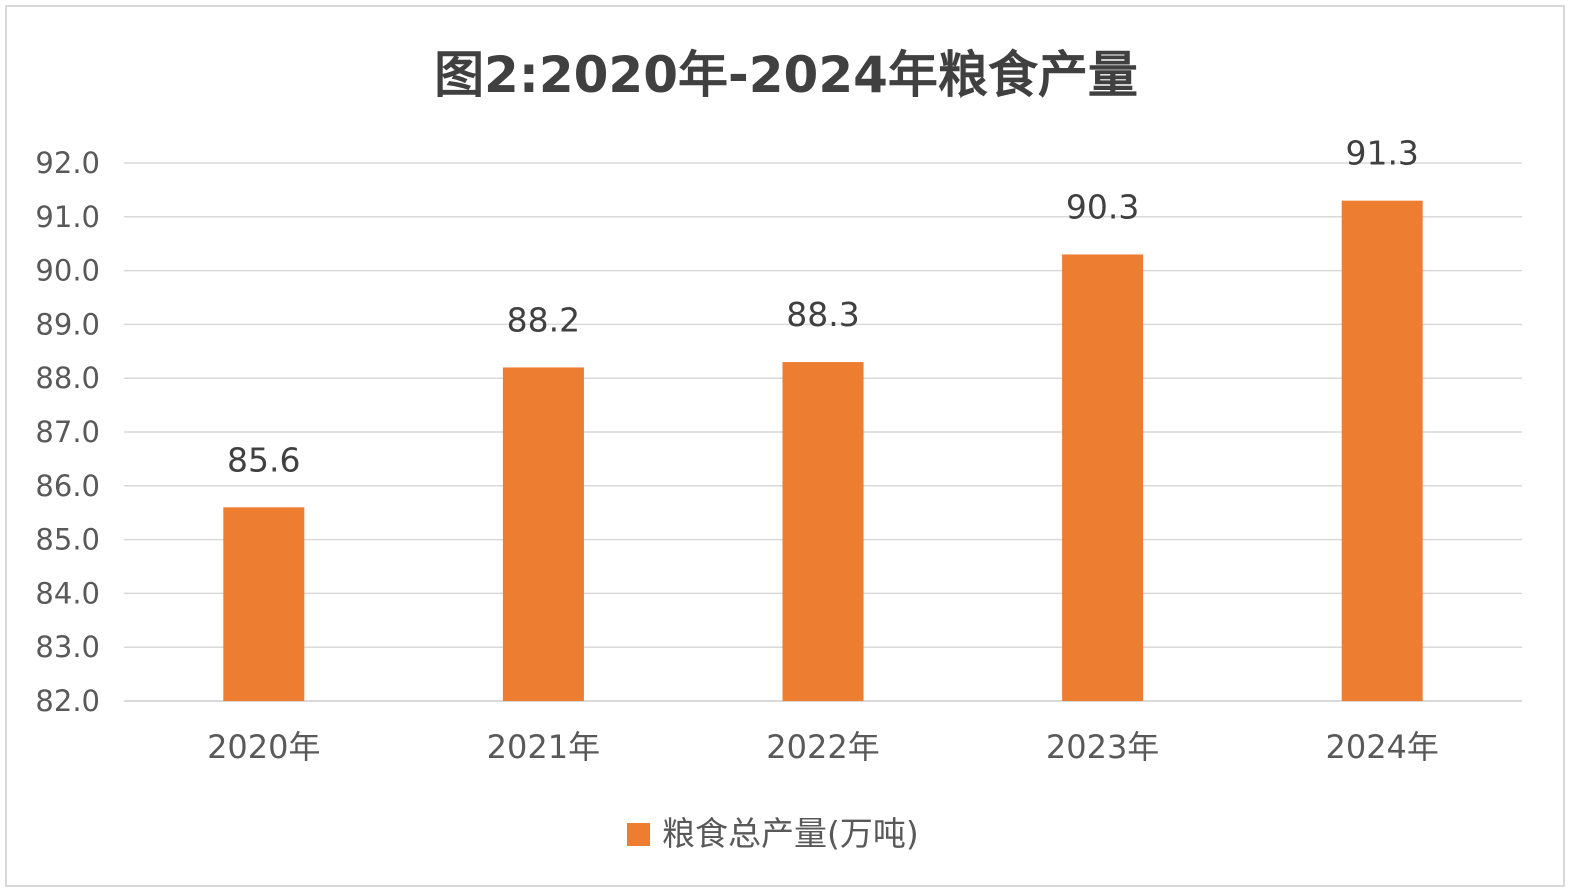 The image size is (1592, 895). I want to click on y-tick-label: 82.0, so click(67, 701).